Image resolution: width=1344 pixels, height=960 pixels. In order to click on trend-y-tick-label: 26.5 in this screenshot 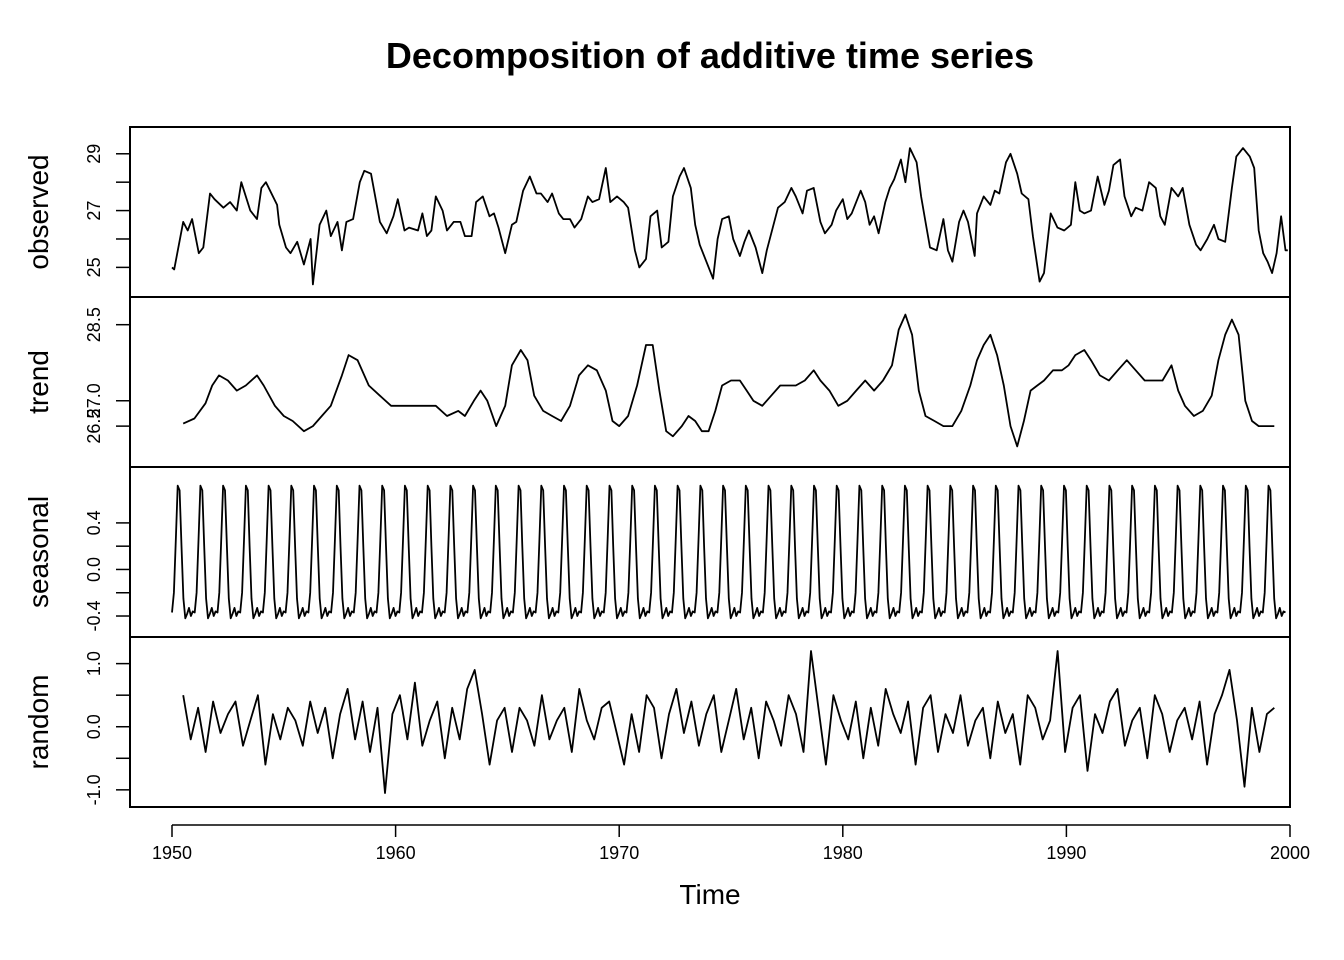, I will do `click(94, 426)`.